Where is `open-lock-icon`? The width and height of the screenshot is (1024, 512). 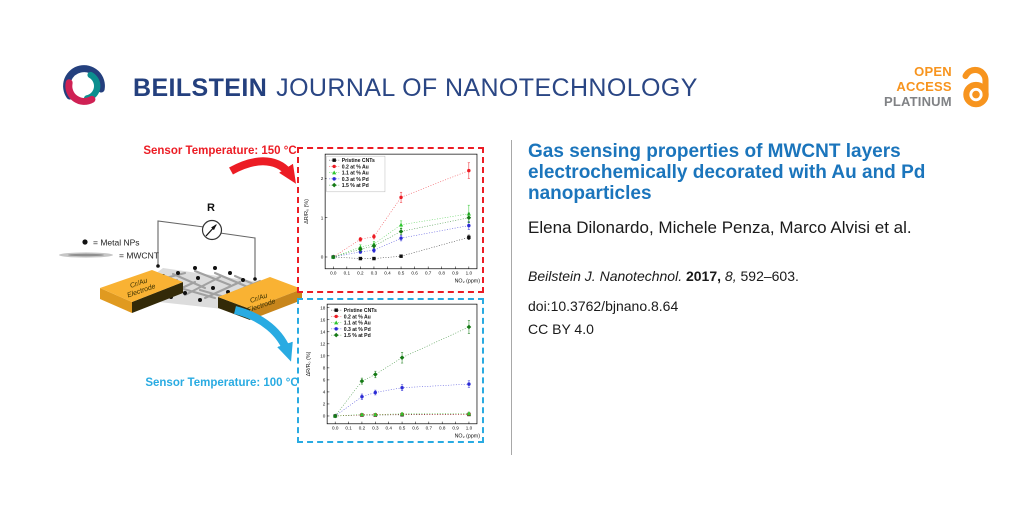
open-lock-icon is located at coordinates (975, 87).